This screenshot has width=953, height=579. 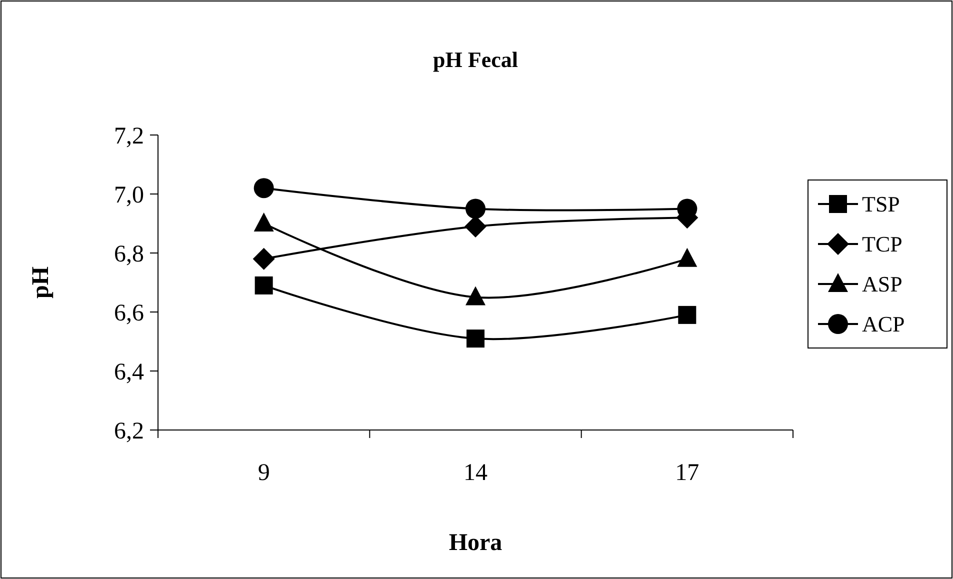 I want to click on y-tick-label: 6,8, so click(x=129, y=254).